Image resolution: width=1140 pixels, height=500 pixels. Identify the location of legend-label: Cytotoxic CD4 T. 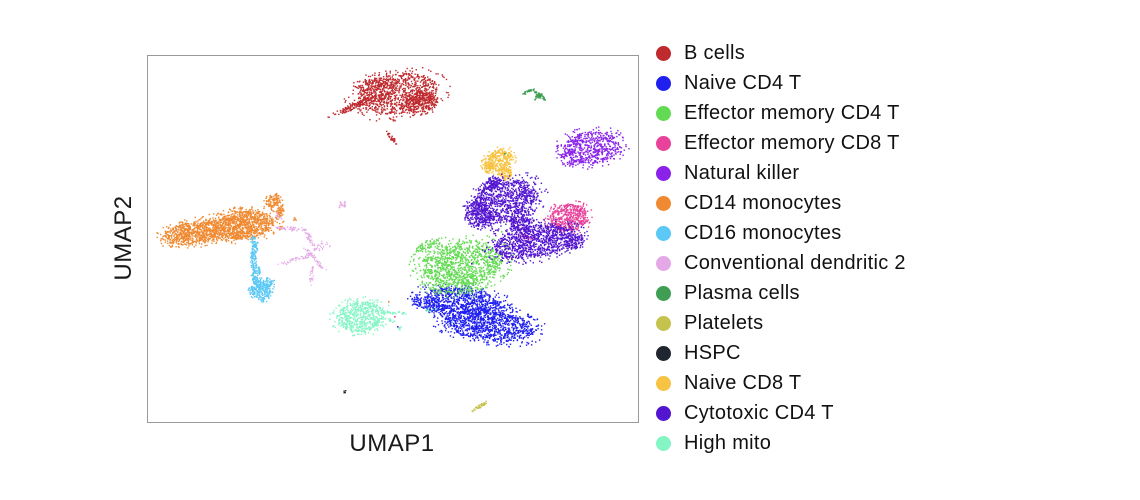
(759, 412).